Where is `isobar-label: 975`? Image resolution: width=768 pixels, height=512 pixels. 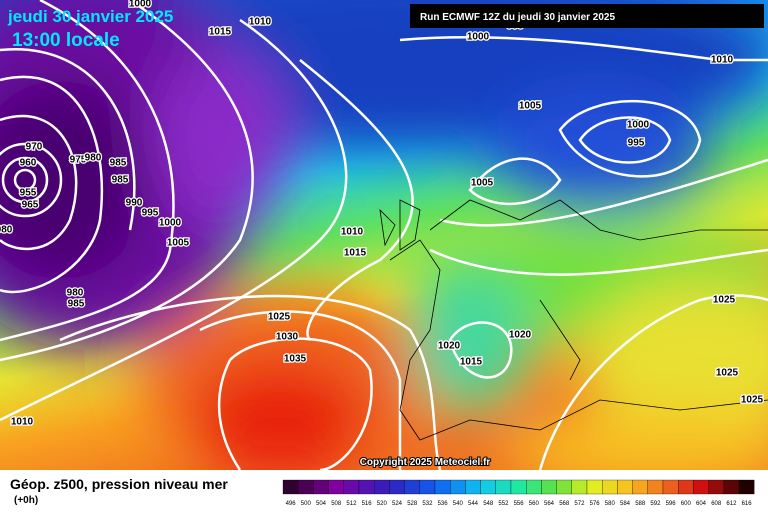 isobar-label: 975 is located at coordinates (78, 160).